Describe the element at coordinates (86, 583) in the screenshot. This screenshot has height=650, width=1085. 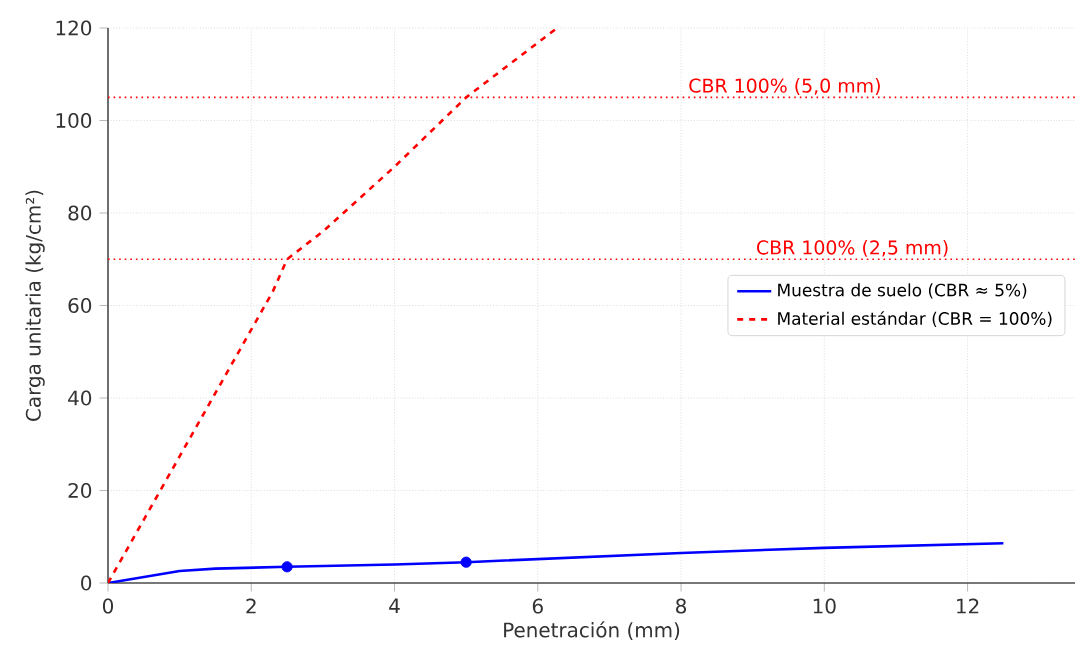
I see `y-tick-label: 0` at that location.